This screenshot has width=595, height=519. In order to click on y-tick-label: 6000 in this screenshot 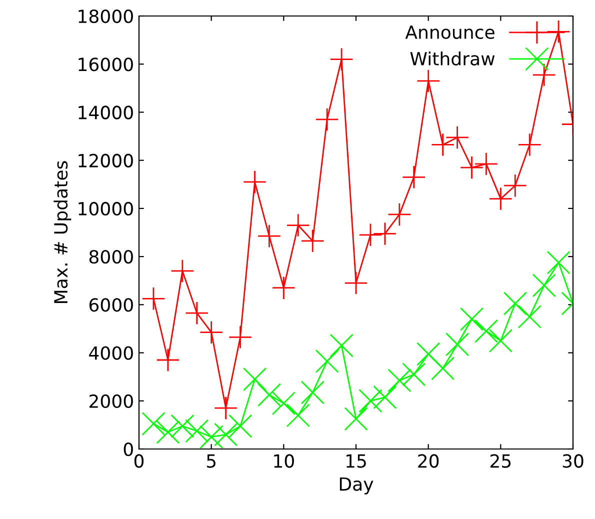, I will do `click(111, 305)`.